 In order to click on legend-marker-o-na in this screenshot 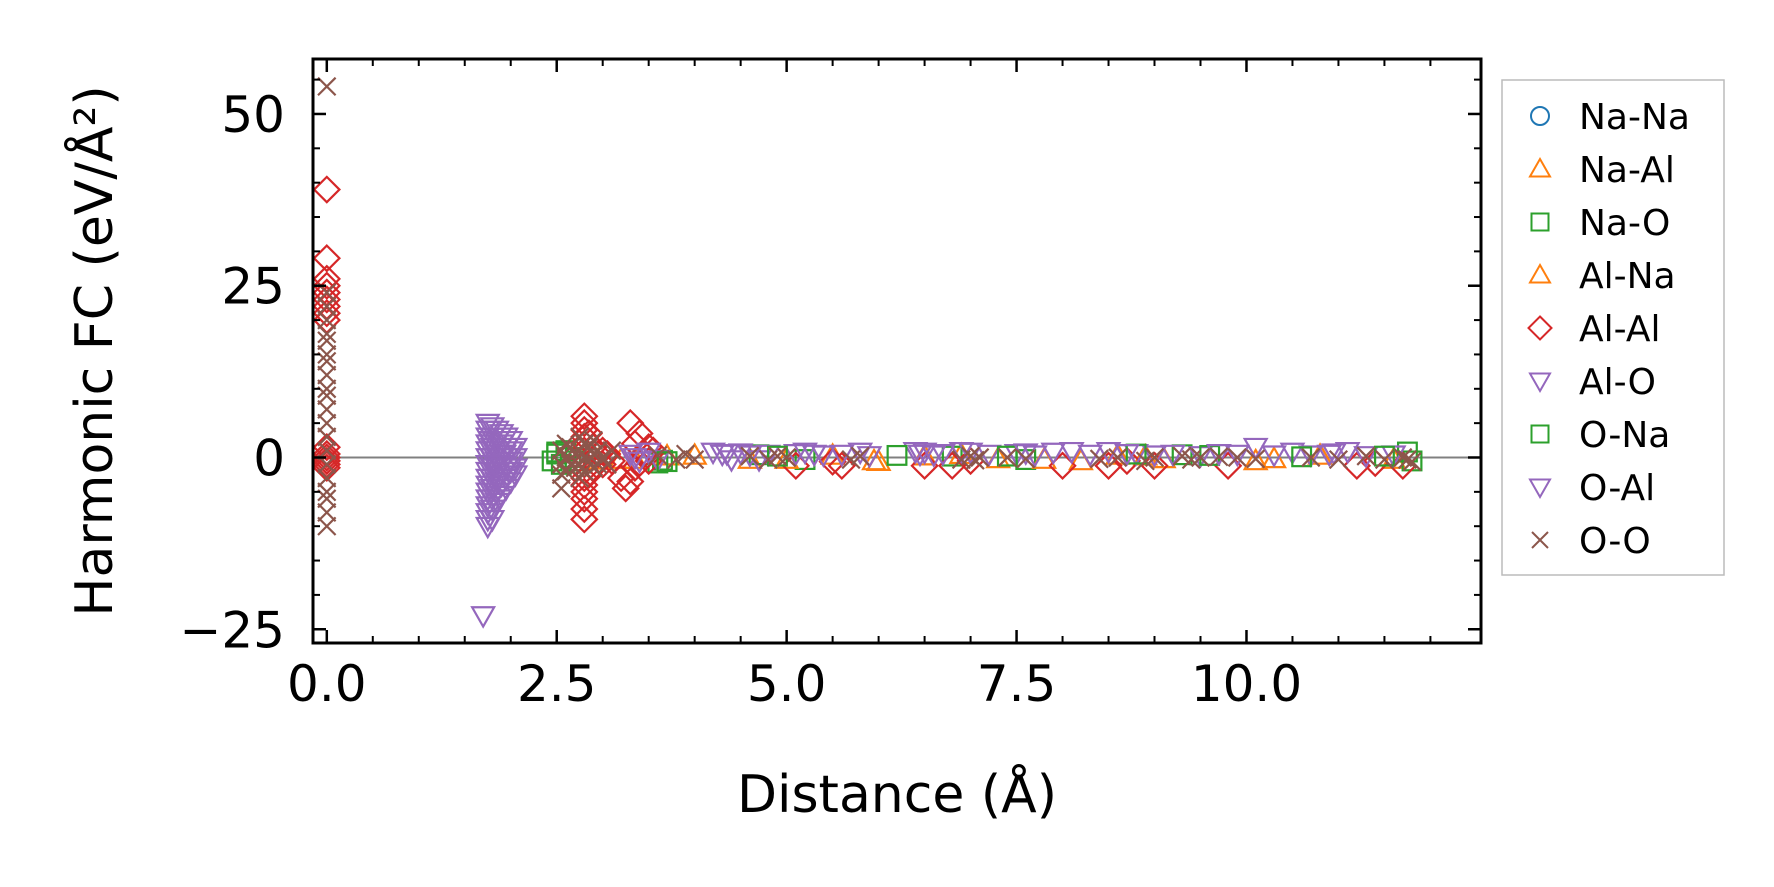, I will do `click(1540, 434)`.